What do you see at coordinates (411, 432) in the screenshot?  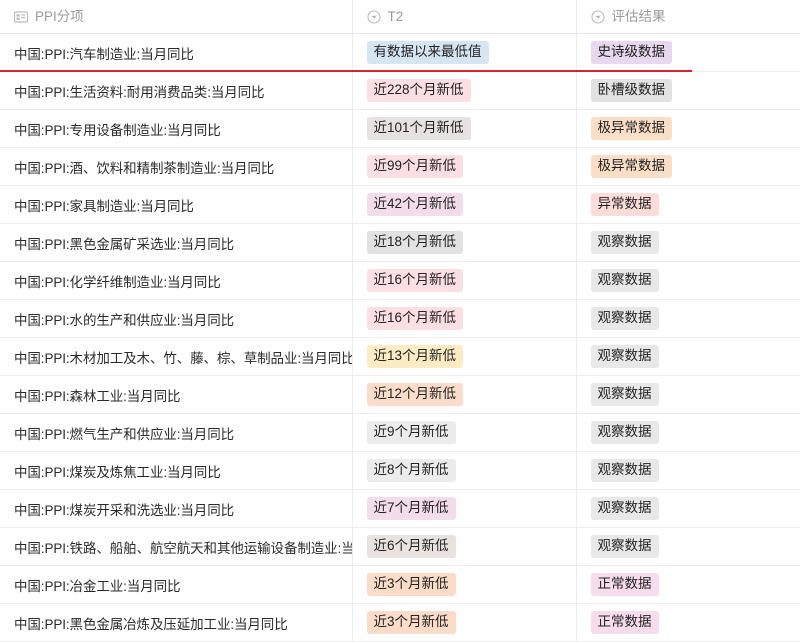 I see `t2-badge: 近9个月新低` at bounding box center [411, 432].